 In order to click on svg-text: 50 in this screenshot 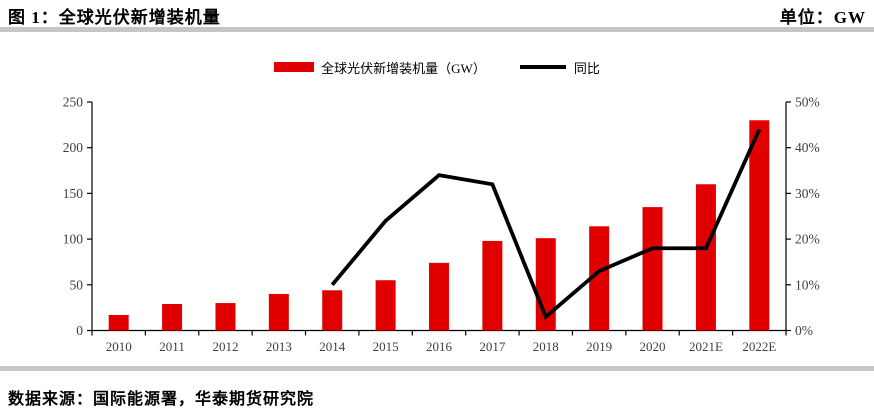, I will do `click(77, 284)`.